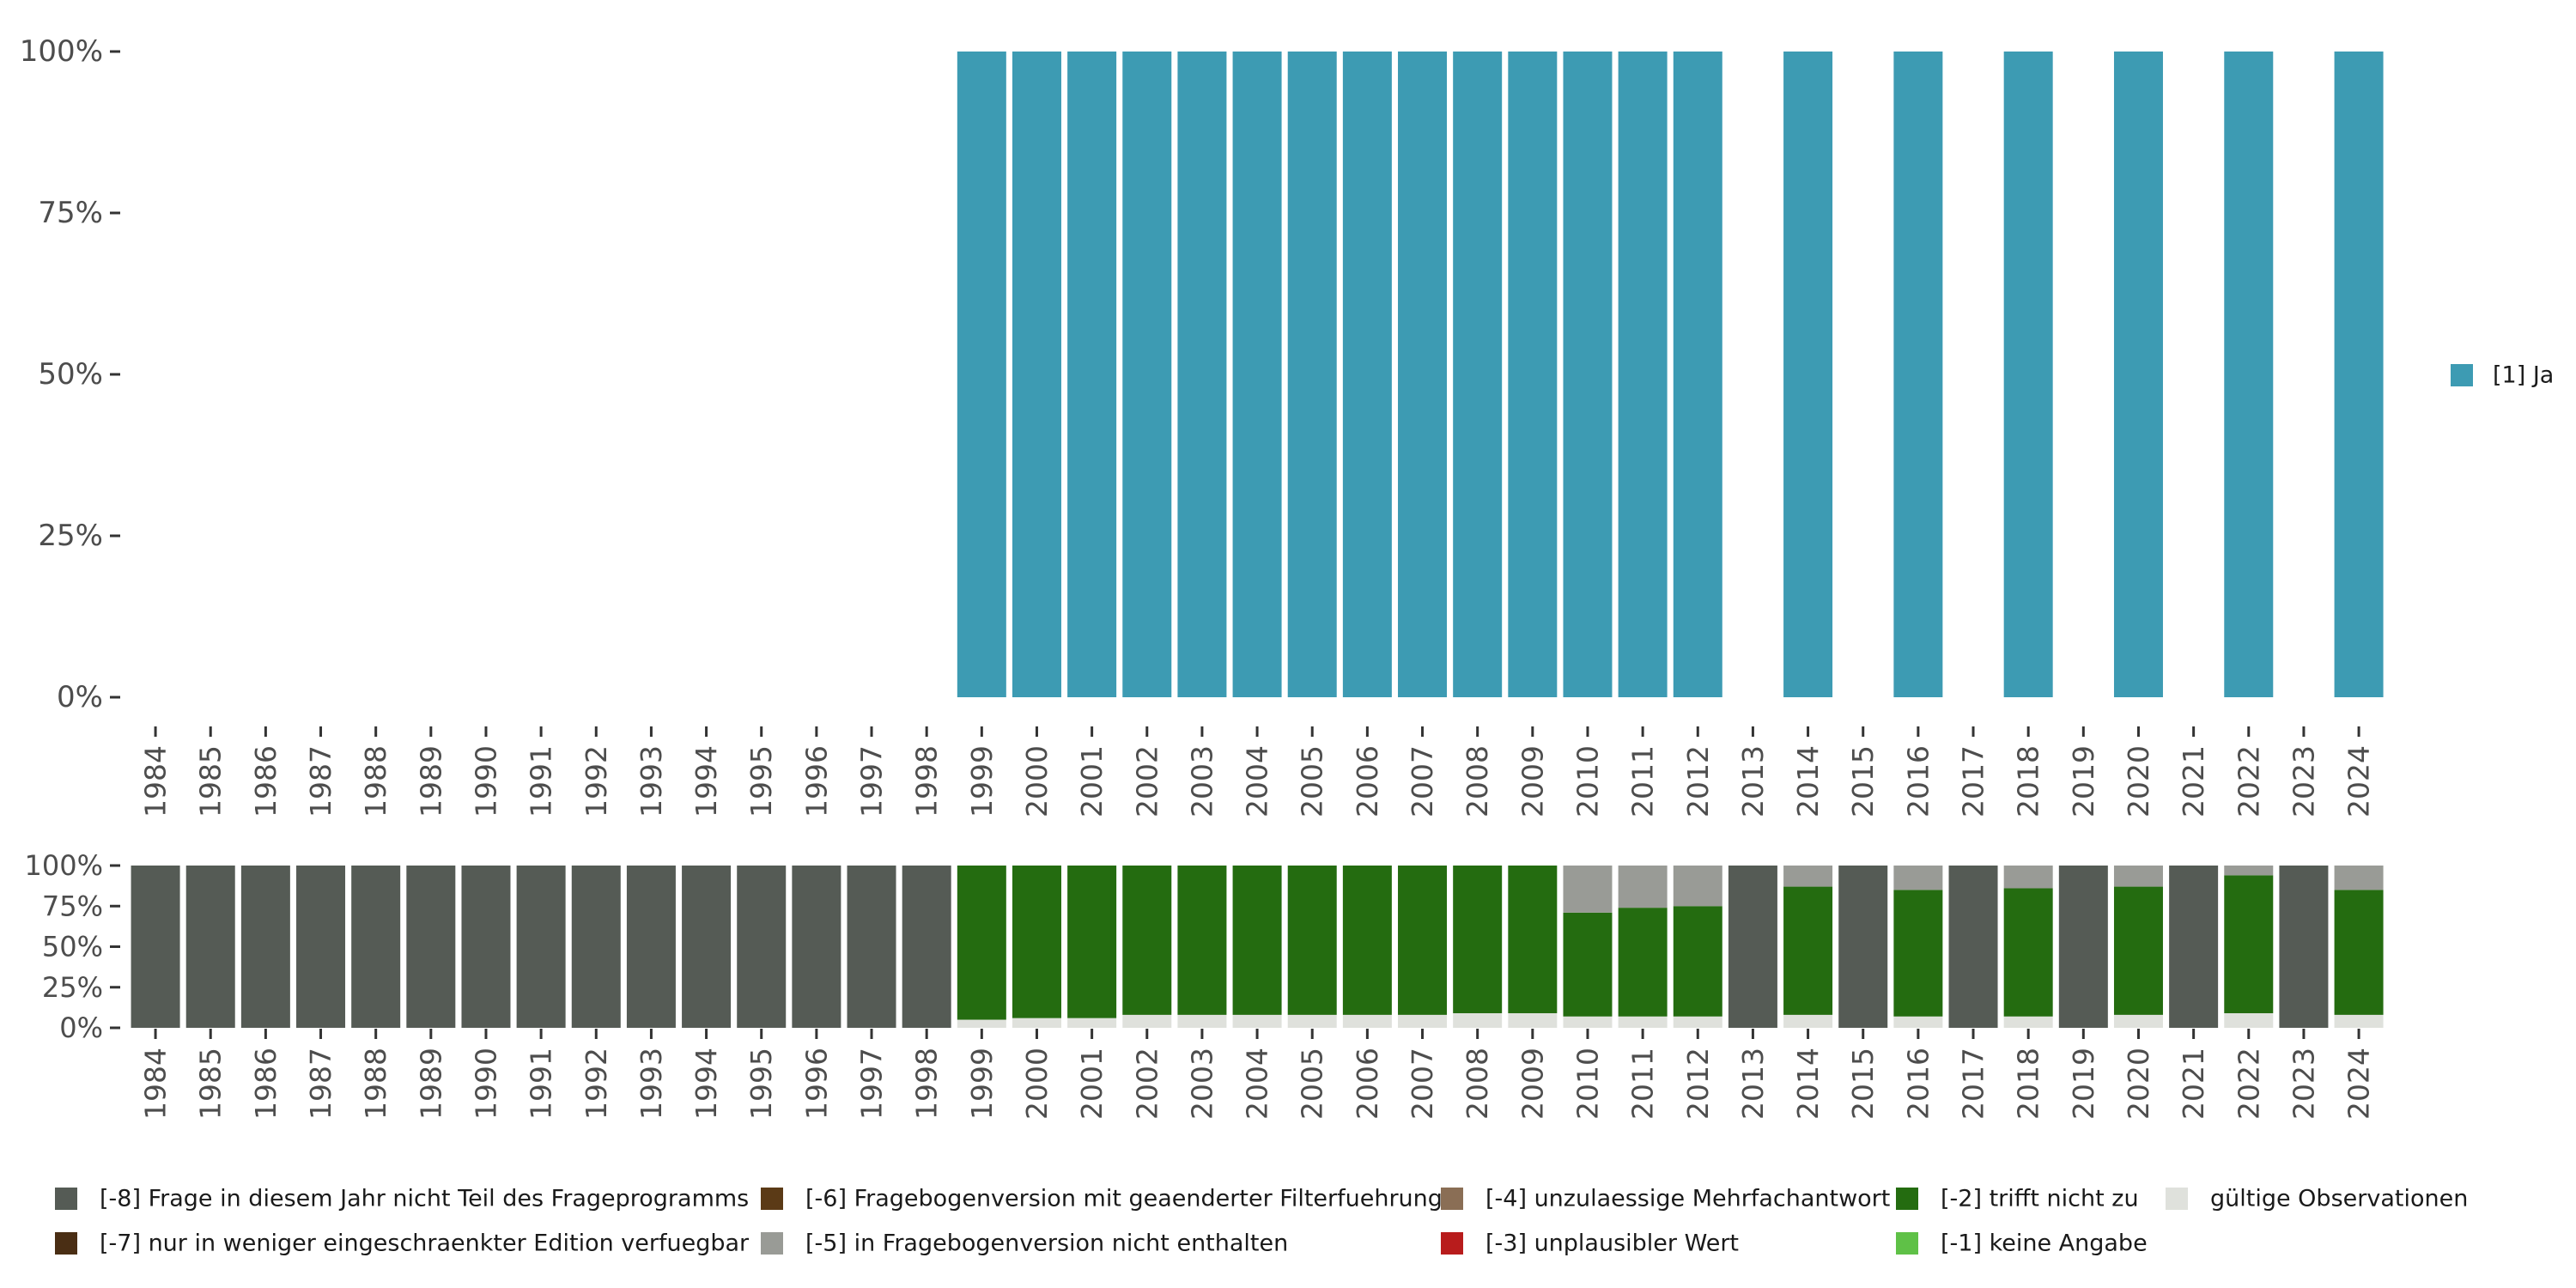 This screenshot has width=2576, height=1288. I want to click on bottom-x-tick-label: 2012, so click(1698, 1084).